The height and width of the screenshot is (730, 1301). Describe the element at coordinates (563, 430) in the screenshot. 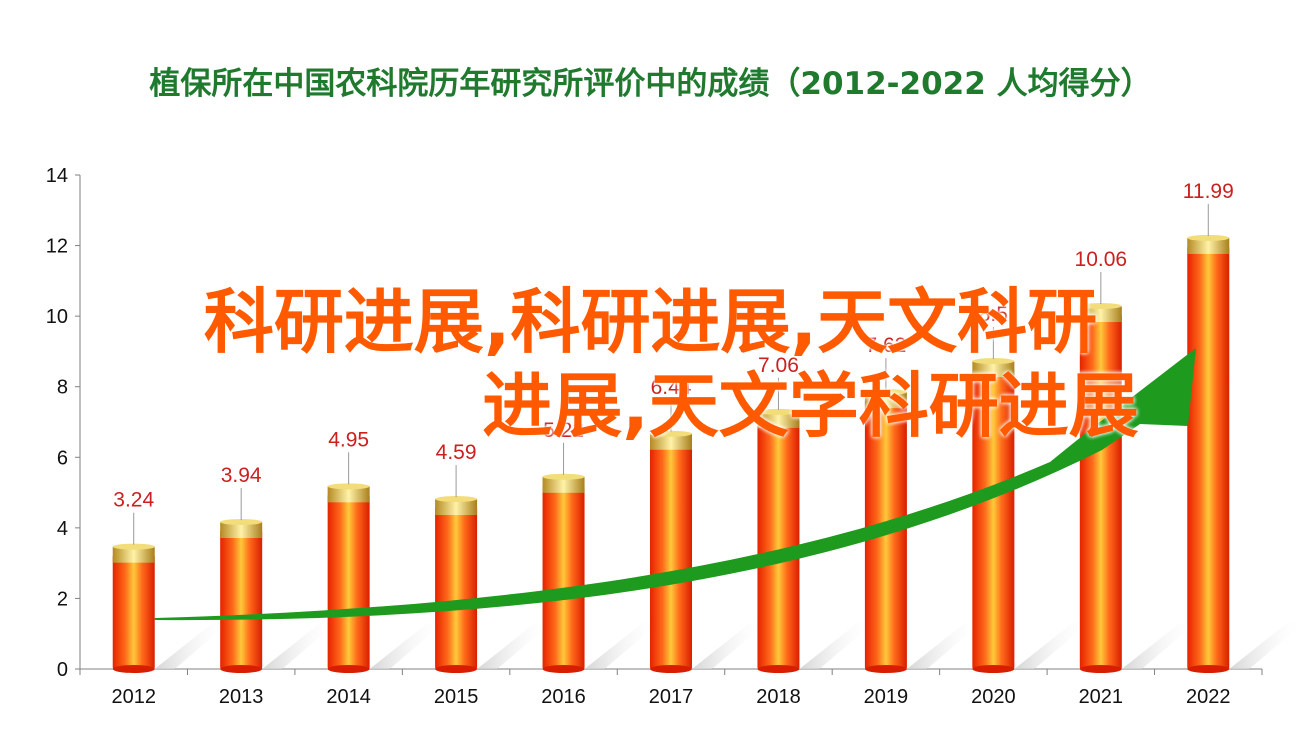

I see `data-label: 5.22` at that location.